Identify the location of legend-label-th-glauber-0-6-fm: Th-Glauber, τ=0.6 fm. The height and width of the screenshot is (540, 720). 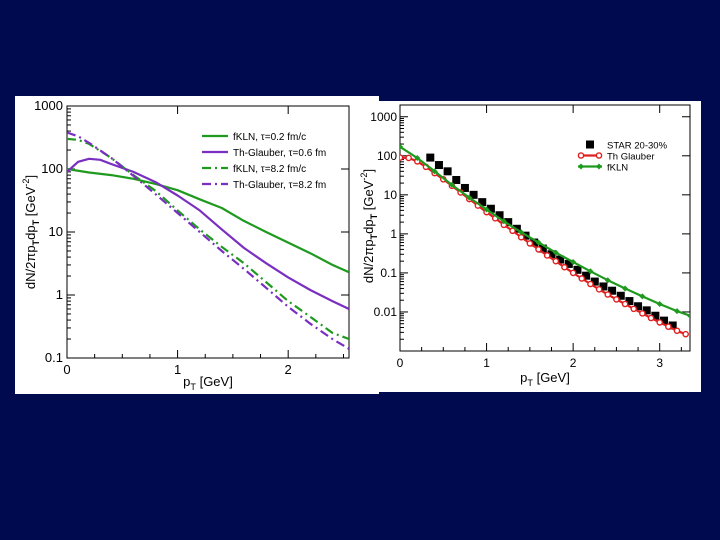
(279, 153).